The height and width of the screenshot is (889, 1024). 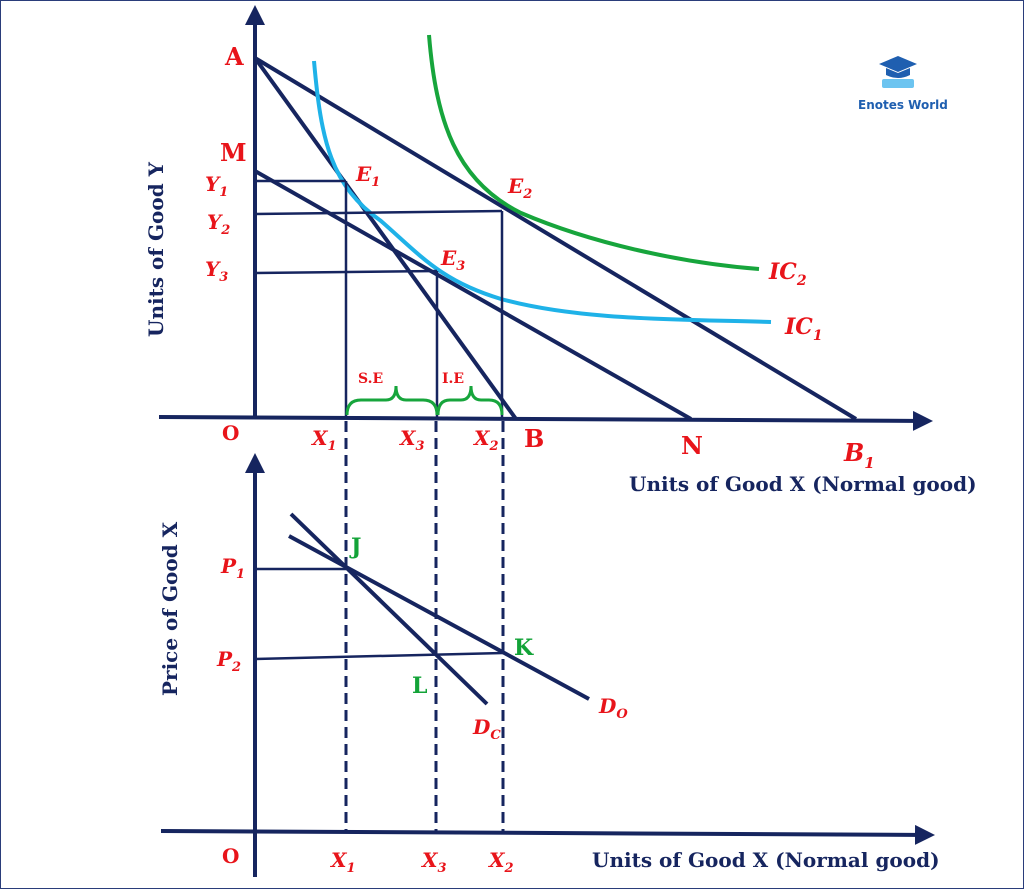 I want to click on brace-substitution-effect, so click(x=392, y=400).